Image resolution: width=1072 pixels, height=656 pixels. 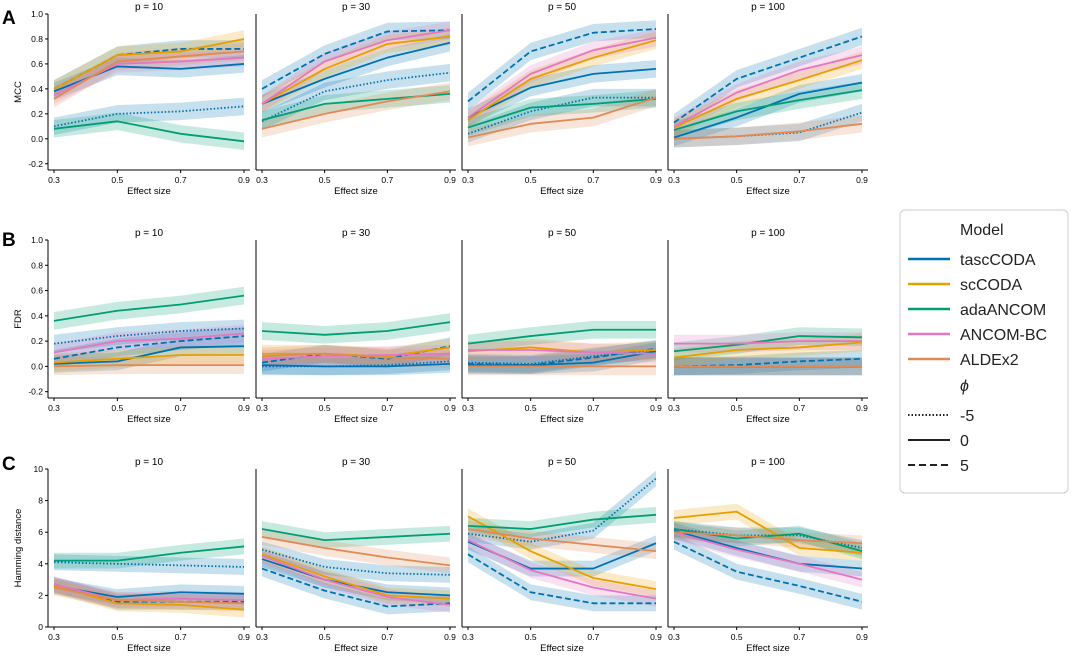 I want to click on row-c-panel-1-ytick-label-6: 10, so click(x=39, y=469).